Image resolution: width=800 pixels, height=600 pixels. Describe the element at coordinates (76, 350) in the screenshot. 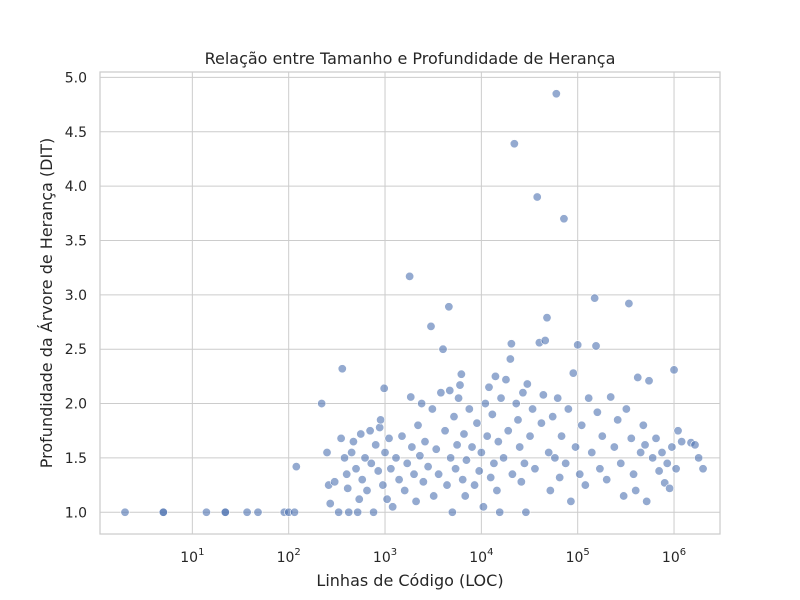

I see `y-tick-label: 2.5` at that location.